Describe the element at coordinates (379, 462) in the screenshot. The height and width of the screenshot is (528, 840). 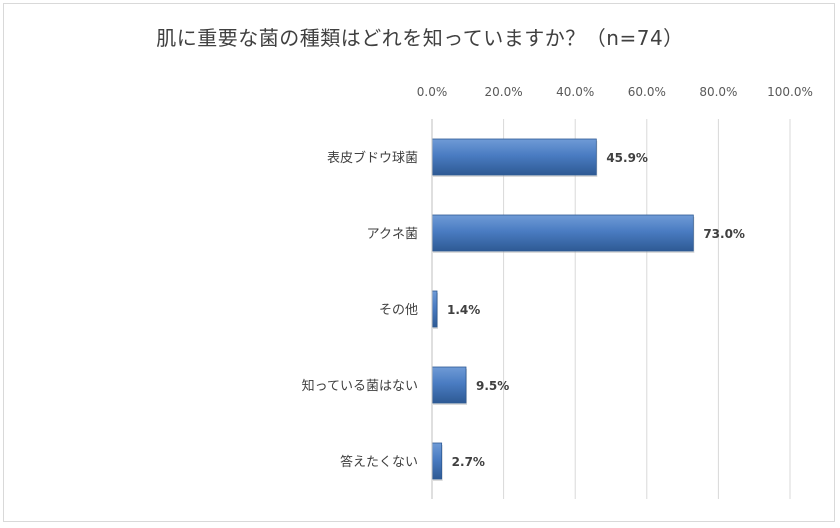
I see `category-label: 答えたくない` at that location.